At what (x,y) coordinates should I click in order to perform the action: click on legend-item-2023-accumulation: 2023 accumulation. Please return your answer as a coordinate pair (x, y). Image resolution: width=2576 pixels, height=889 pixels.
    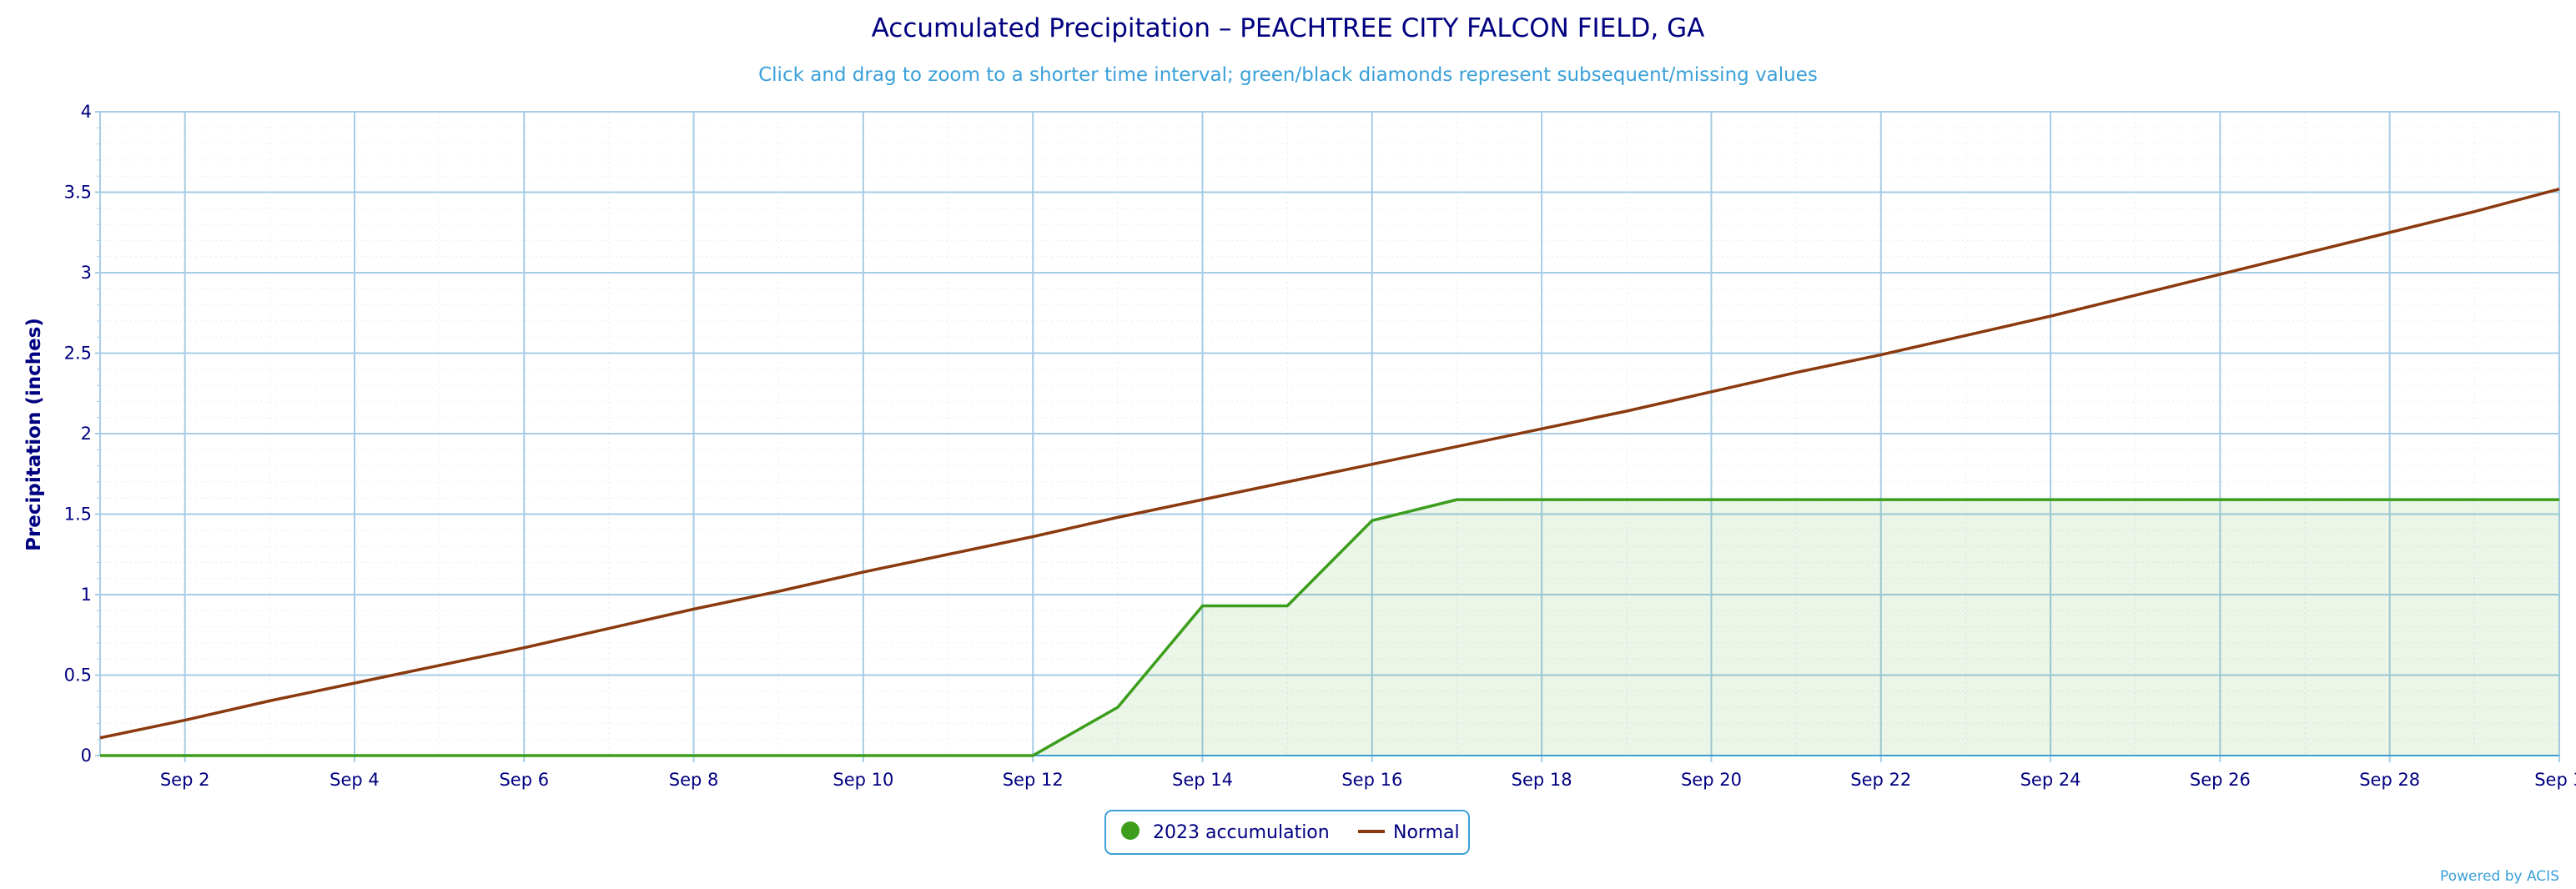
    Looking at the image, I should click on (1225, 832).